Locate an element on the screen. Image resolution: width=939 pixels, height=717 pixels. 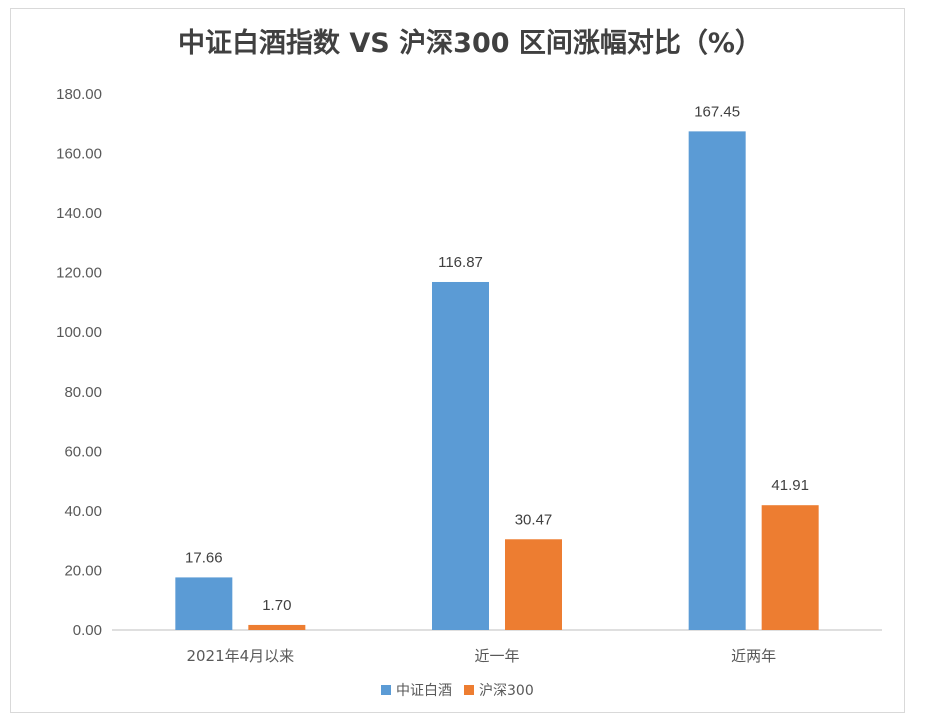
chart-title: 中证白酒指数 VS 沪深300 区间涨幅对比（%） is located at coordinates (470, 43).